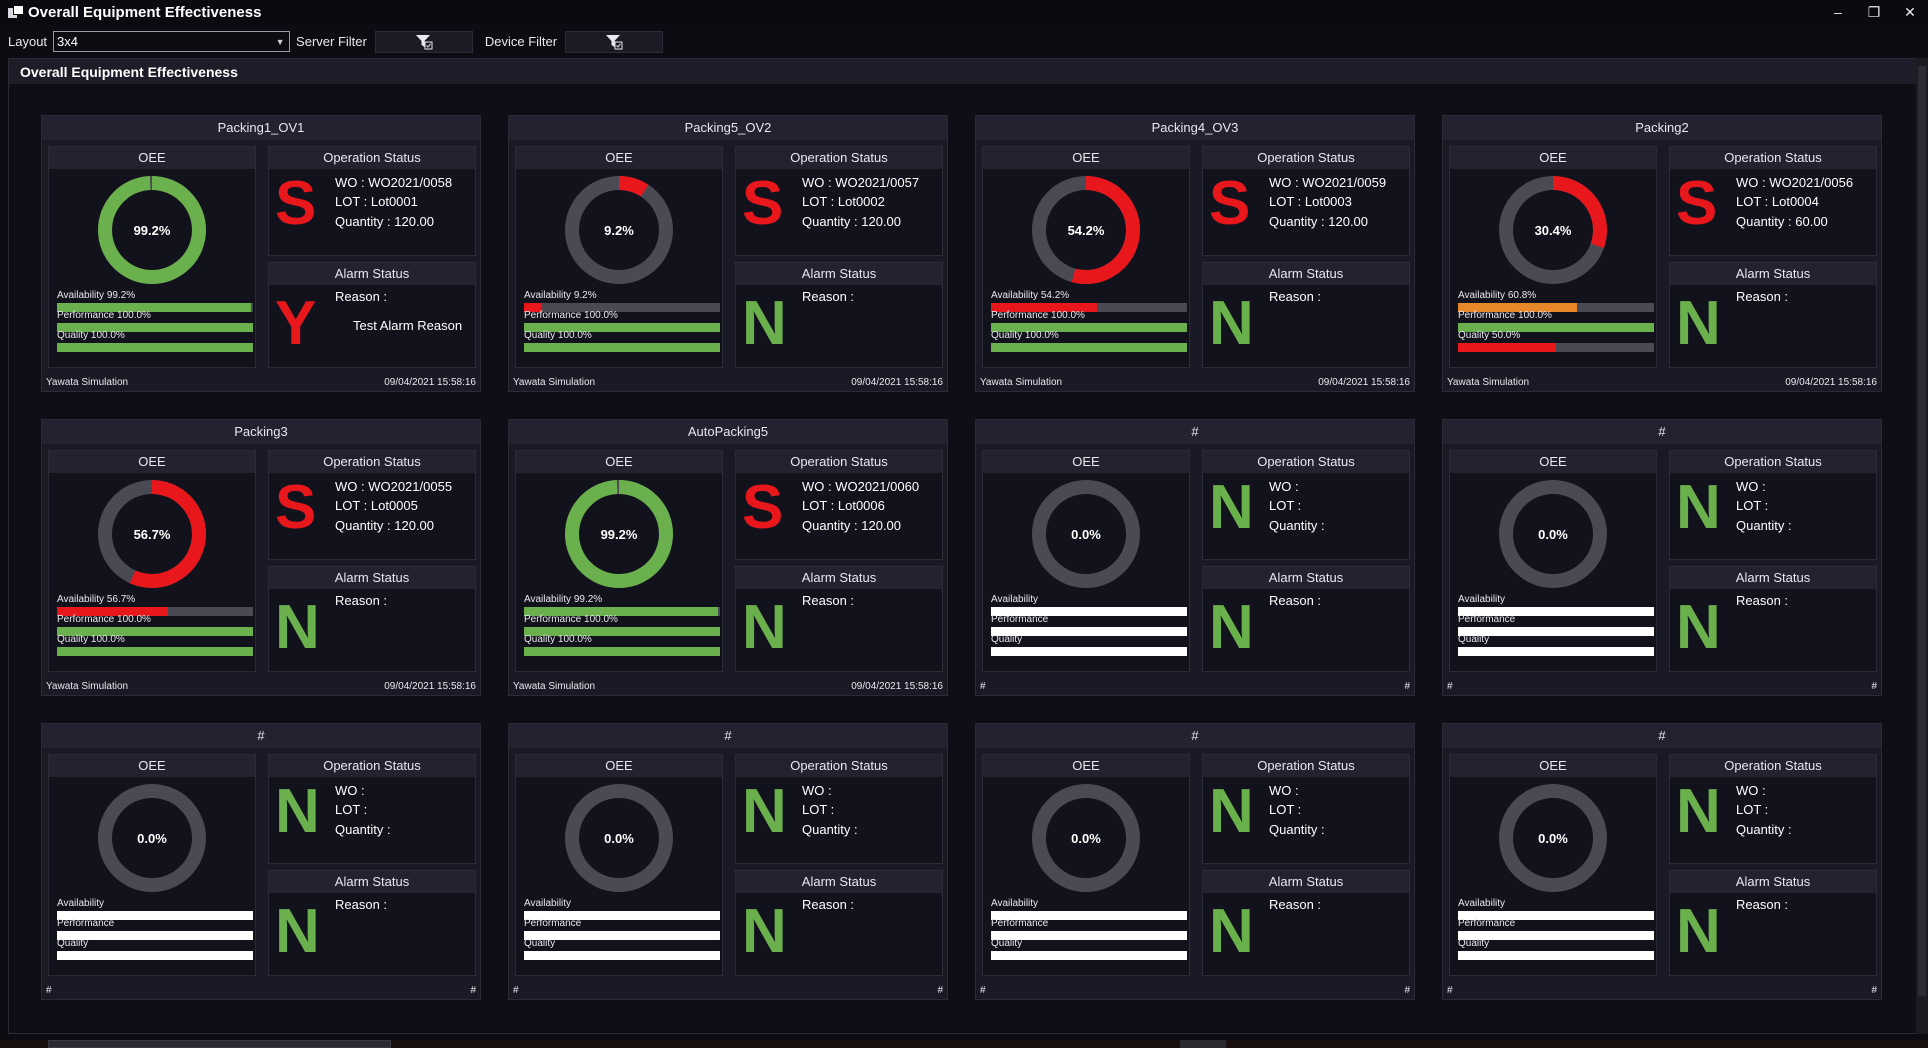  Describe the element at coordinates (423, 41) in the screenshot. I see `server-filter-button` at that location.